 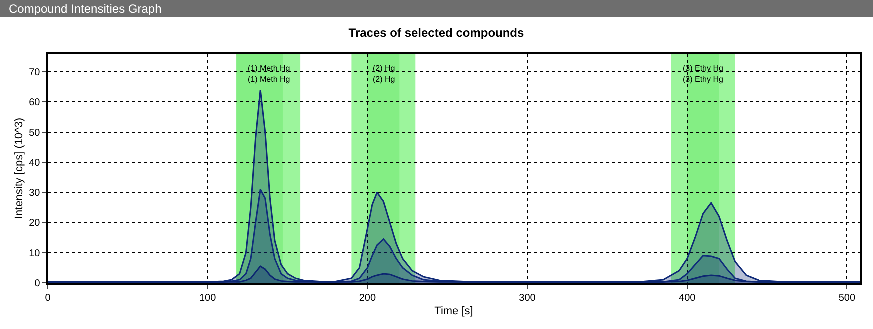 I want to click on x-tick-label: 500, so click(x=847, y=298).